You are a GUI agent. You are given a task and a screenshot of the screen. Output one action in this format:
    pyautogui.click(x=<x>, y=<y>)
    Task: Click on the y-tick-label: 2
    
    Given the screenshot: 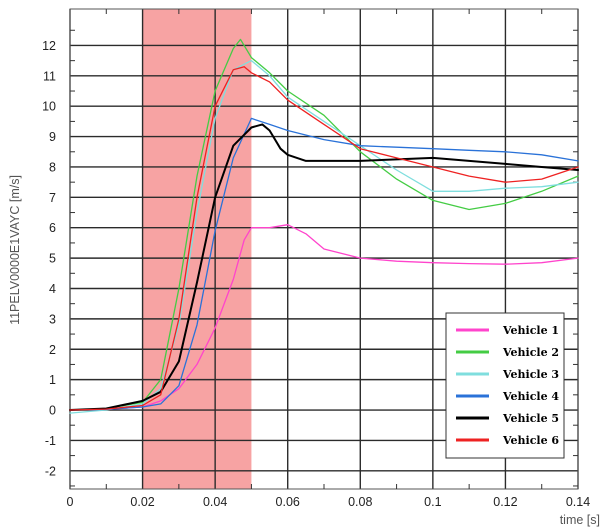 What is the action you would take?
    pyautogui.click(x=52, y=350)
    